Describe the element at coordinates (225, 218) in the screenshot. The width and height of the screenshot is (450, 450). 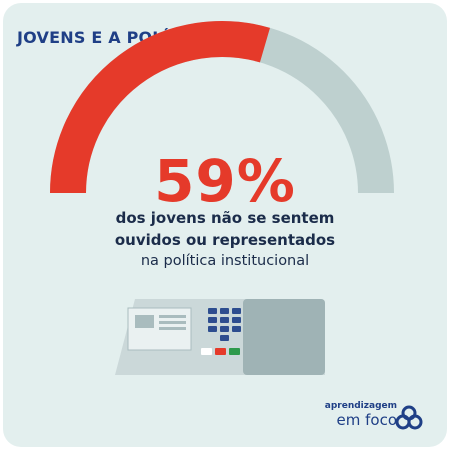
I see `stat-line-1: dos jovens não se sentem` at that location.